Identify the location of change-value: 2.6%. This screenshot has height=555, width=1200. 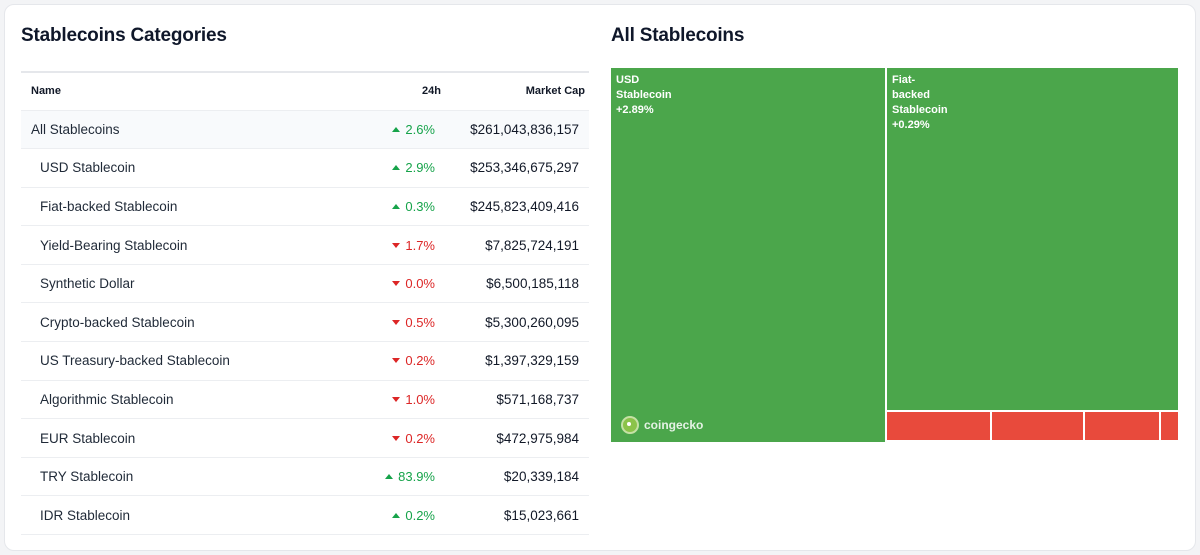
(420, 129).